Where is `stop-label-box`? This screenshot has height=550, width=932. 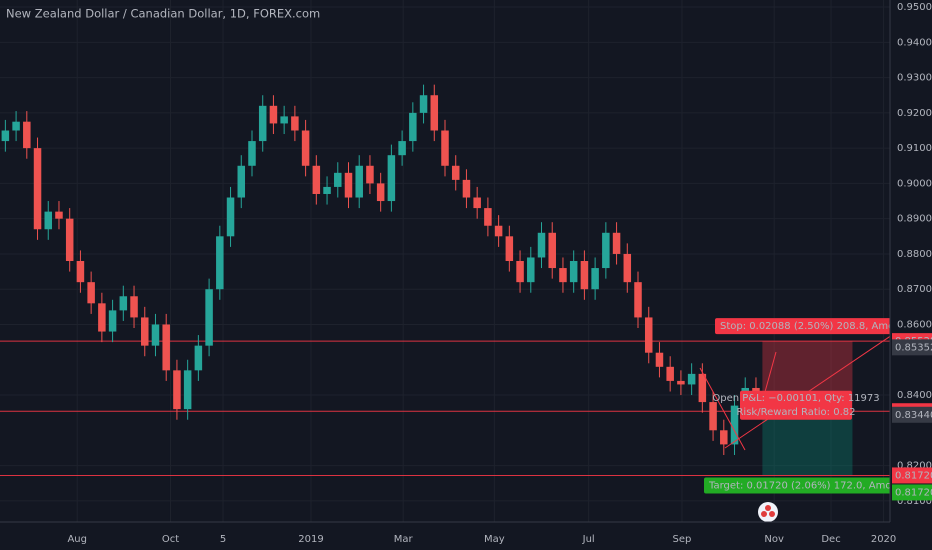
stop-label-box is located at coordinates (815, 326).